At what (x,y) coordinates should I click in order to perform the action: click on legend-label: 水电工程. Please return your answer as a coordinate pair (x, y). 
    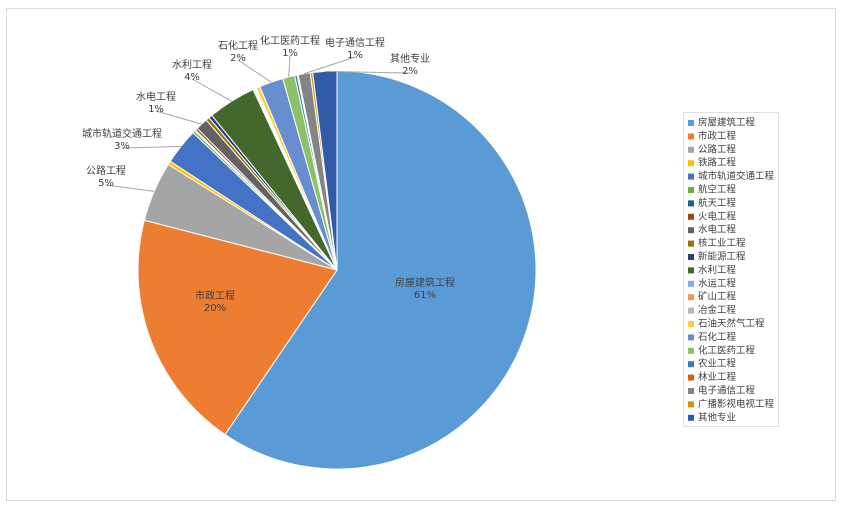
    Looking at the image, I should click on (717, 230).